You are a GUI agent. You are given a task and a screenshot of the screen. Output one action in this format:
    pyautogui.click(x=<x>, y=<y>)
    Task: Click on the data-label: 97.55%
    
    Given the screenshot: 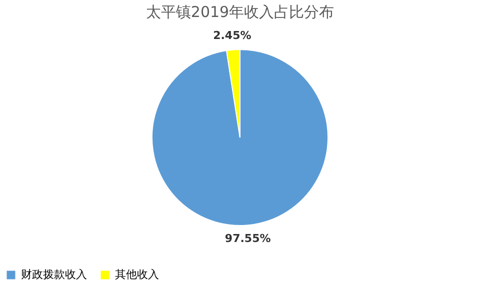 What is the action you would take?
    pyautogui.click(x=247, y=239)
    